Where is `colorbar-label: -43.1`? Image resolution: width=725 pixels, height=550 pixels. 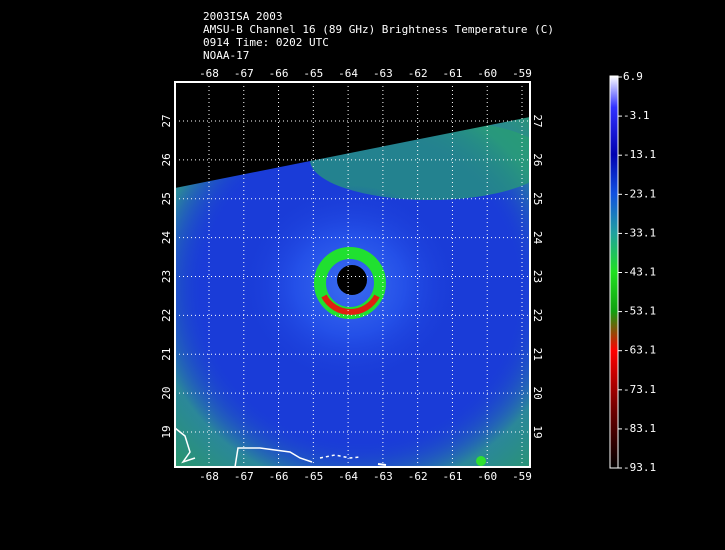
colorbar-label: -43.1 is located at coordinates (639, 272).